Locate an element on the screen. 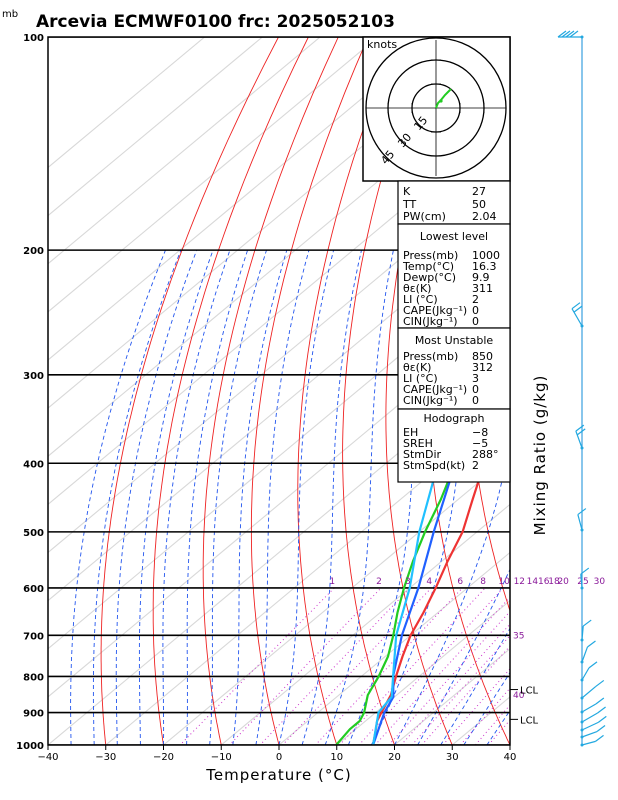  pressure-tick-label: 400 is located at coordinates (33, 464).